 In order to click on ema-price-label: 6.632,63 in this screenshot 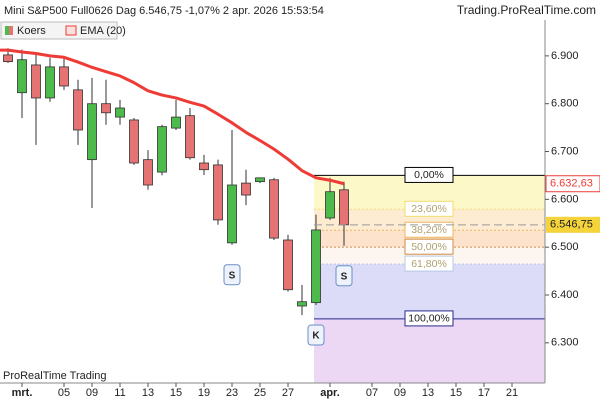, I will do `click(571, 184)`.